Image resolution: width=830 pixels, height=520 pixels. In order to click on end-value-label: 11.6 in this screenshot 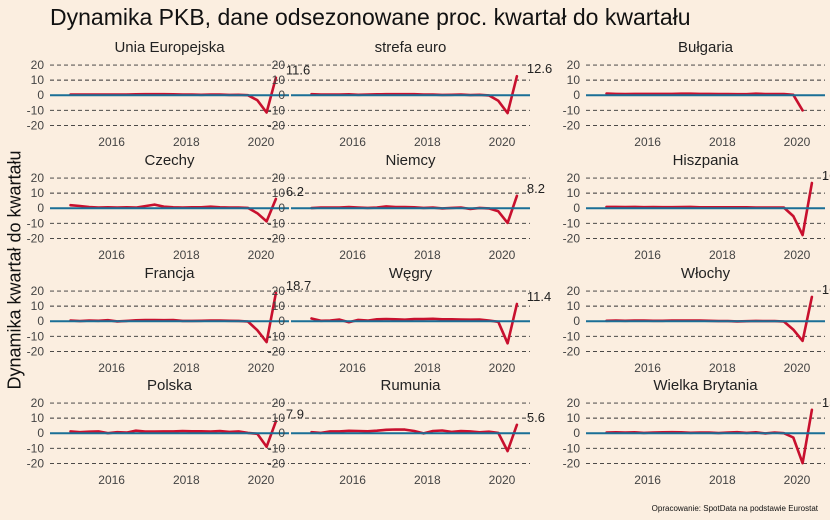, I will do `click(298, 70)`.